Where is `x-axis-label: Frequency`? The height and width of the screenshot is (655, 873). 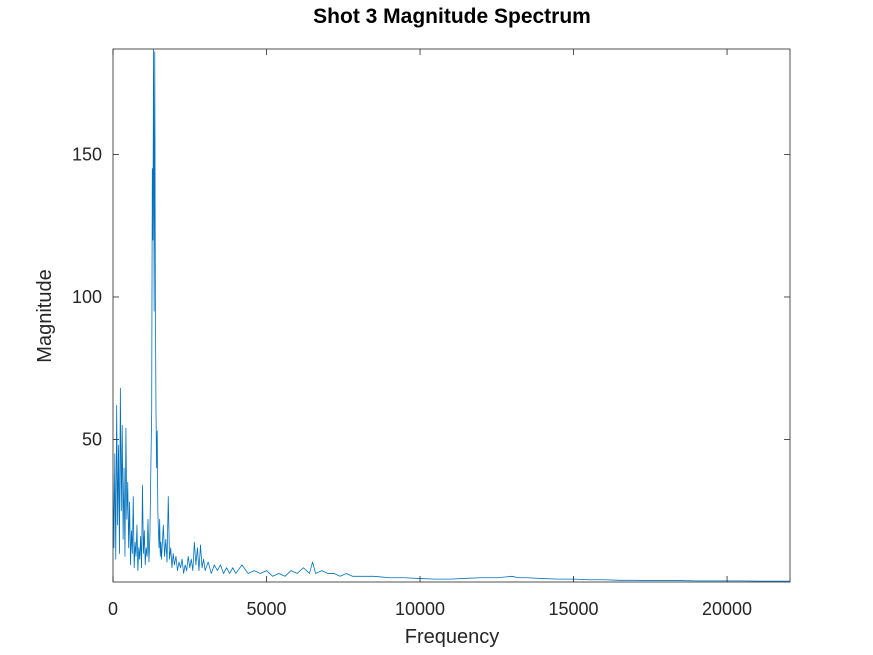 x-axis-label: Frequency is located at coordinates (452, 637).